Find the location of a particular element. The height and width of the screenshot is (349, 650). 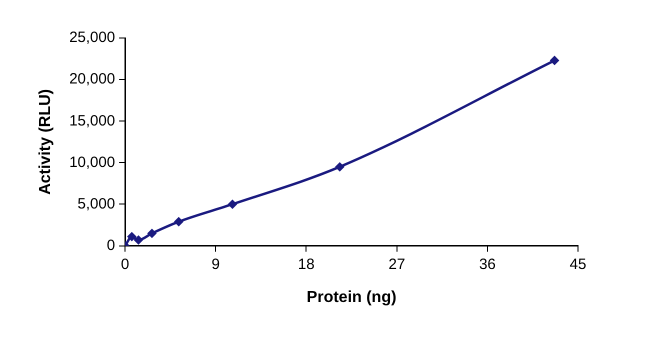

y-tick-label: 15,000 is located at coordinates (92, 121).